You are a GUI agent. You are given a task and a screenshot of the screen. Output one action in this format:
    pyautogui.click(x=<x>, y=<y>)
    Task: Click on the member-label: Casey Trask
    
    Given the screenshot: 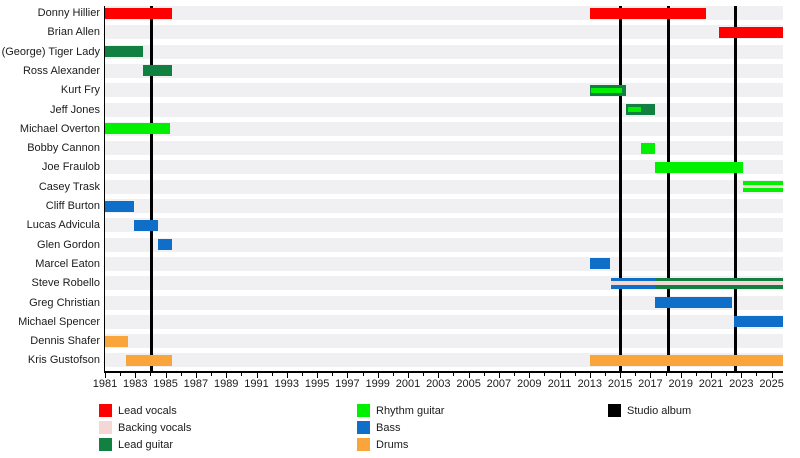 What is the action you would take?
    pyautogui.click(x=69, y=186)
    